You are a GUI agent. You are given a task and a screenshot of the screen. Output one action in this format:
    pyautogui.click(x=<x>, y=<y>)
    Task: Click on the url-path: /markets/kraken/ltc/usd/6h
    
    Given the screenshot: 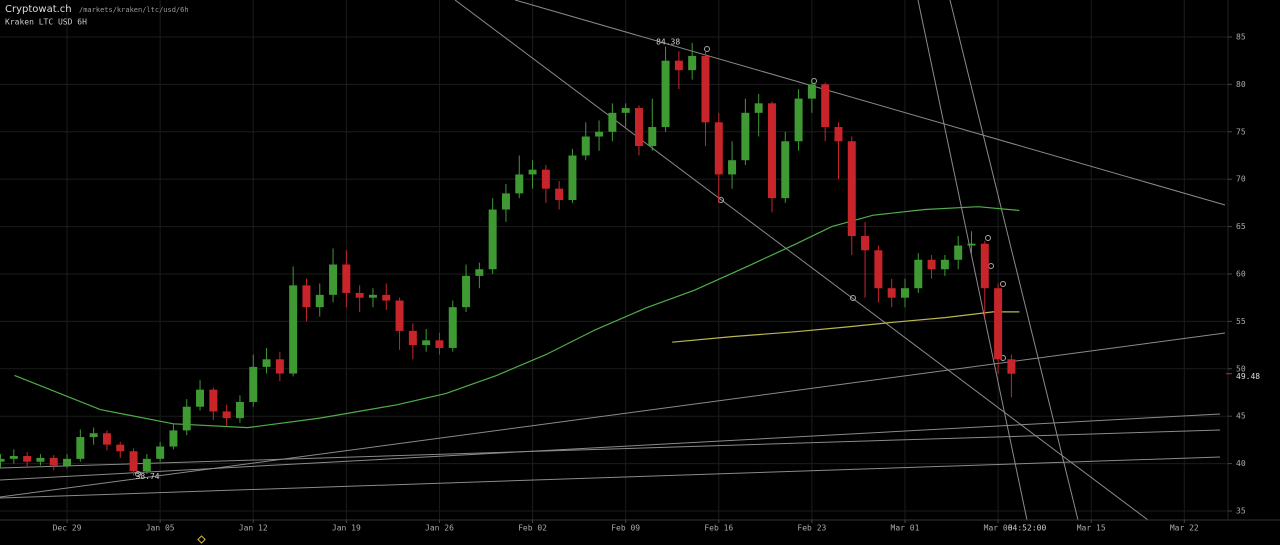 What is the action you would take?
    pyautogui.click(x=134, y=10)
    